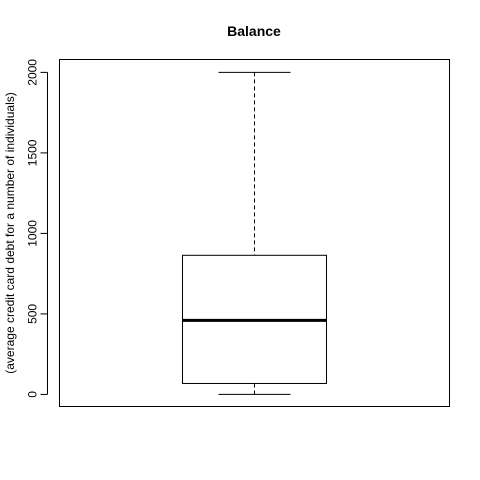  Describe the element at coordinates (33, 233) in the screenshot. I see `y-tick-label: 1000` at that location.